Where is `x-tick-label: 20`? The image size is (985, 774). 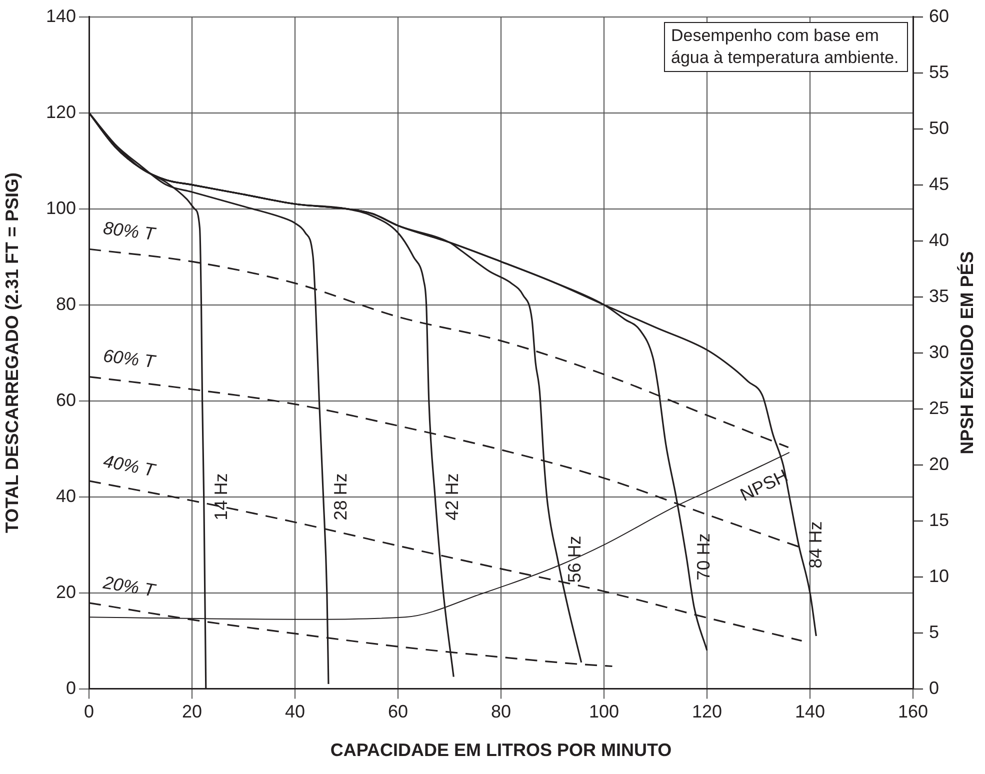
x-tick-label: 20 is located at coordinates (192, 712).